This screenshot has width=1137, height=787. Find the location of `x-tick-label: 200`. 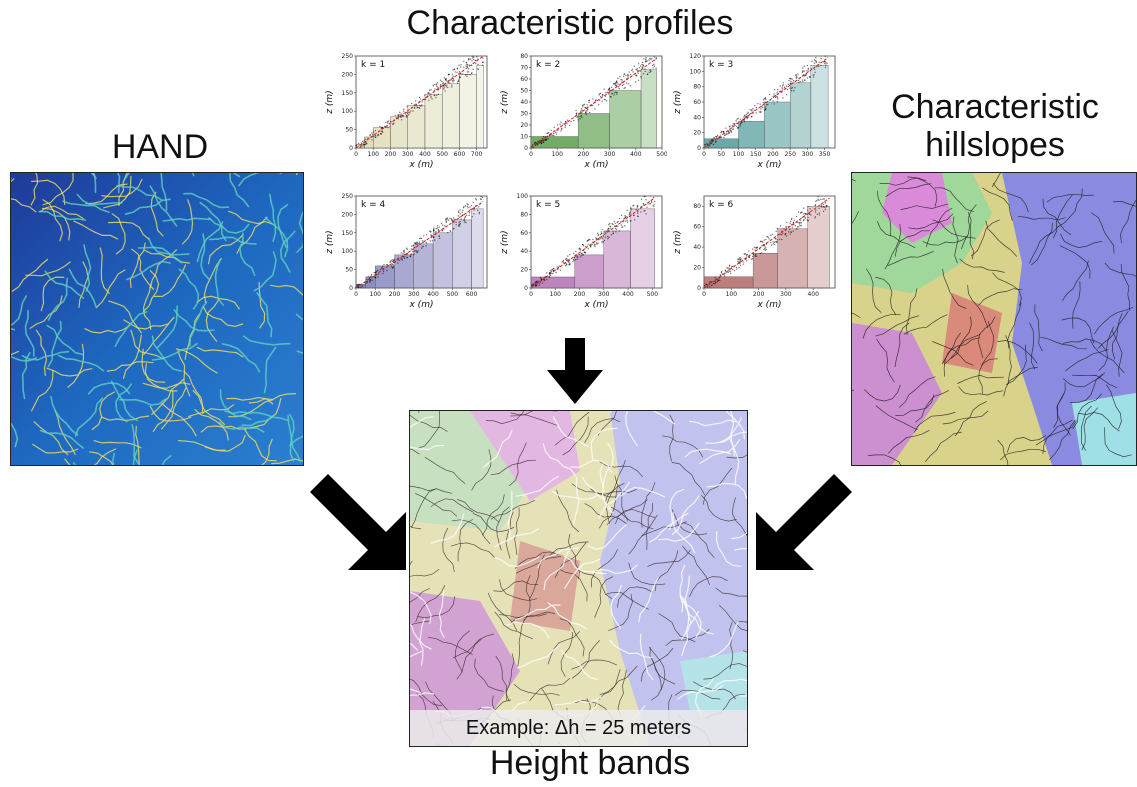

x-tick-label: 200 is located at coordinates (584, 154).